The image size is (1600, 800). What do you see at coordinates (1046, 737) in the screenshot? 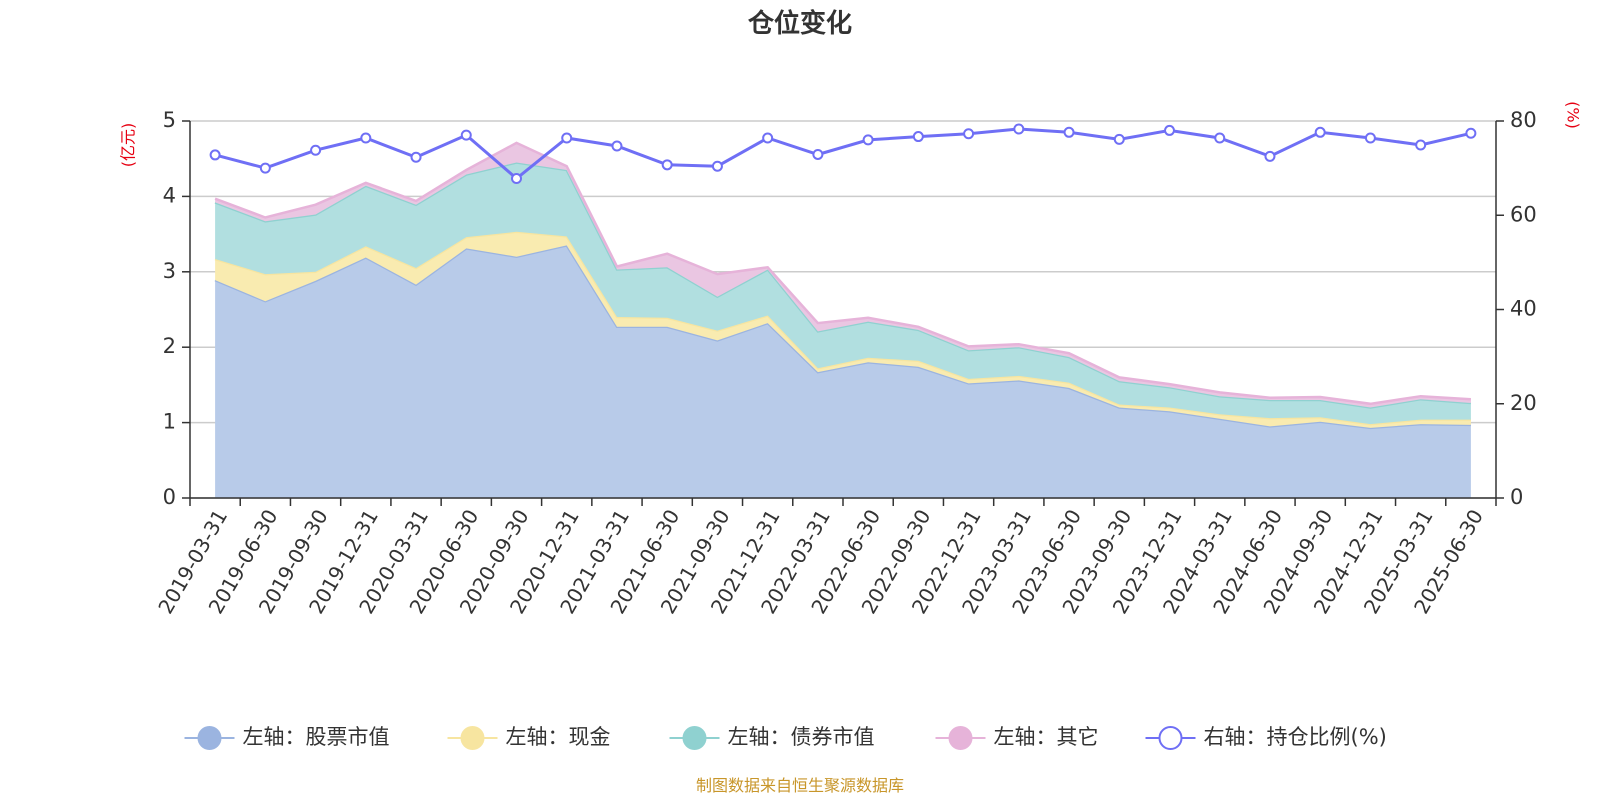
I see `legend-label: 左轴：其它` at bounding box center [1046, 737].